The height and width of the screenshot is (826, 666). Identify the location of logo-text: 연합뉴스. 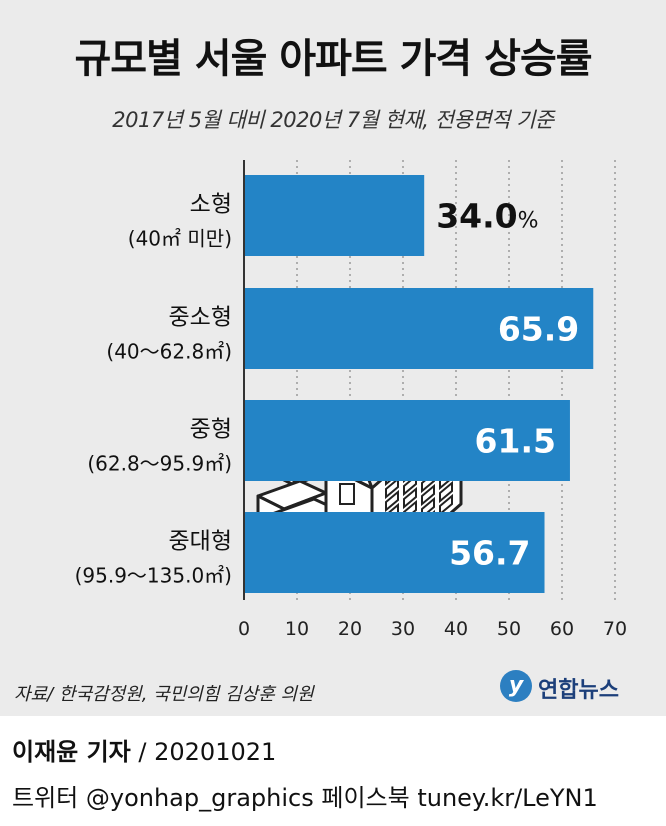
(578, 690).